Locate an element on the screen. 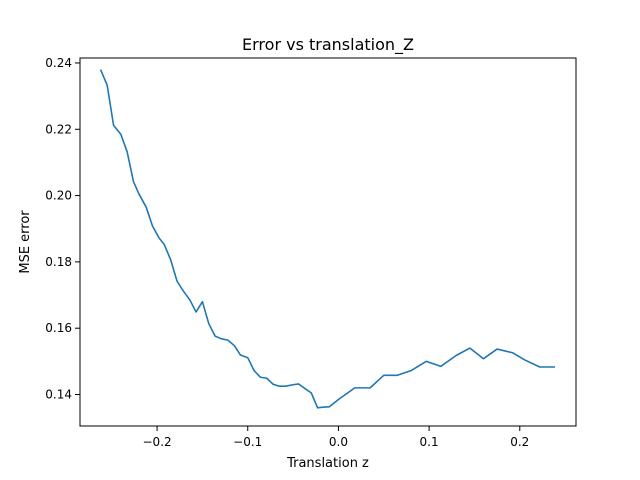 This screenshot has height=480, width=640. y-tick-label: 0.22 is located at coordinates (58, 129).